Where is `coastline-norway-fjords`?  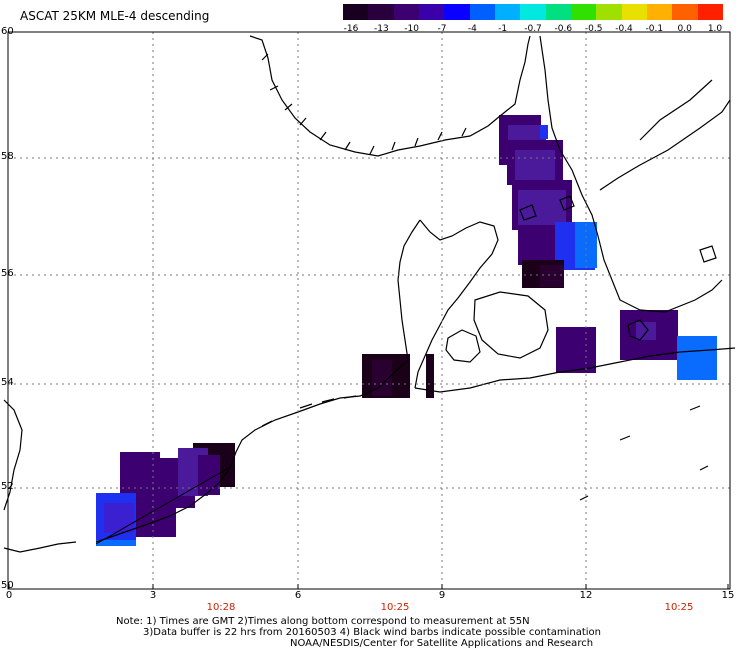 coastline-norway-fjords is located at coordinates (364, 104).